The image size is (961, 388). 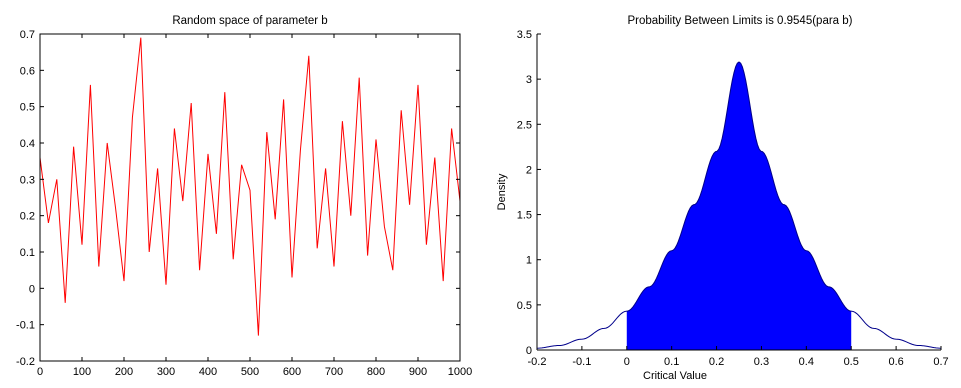 What do you see at coordinates (27, 217) in the screenshot?
I see `y-tick-label: 0.2` at bounding box center [27, 217].